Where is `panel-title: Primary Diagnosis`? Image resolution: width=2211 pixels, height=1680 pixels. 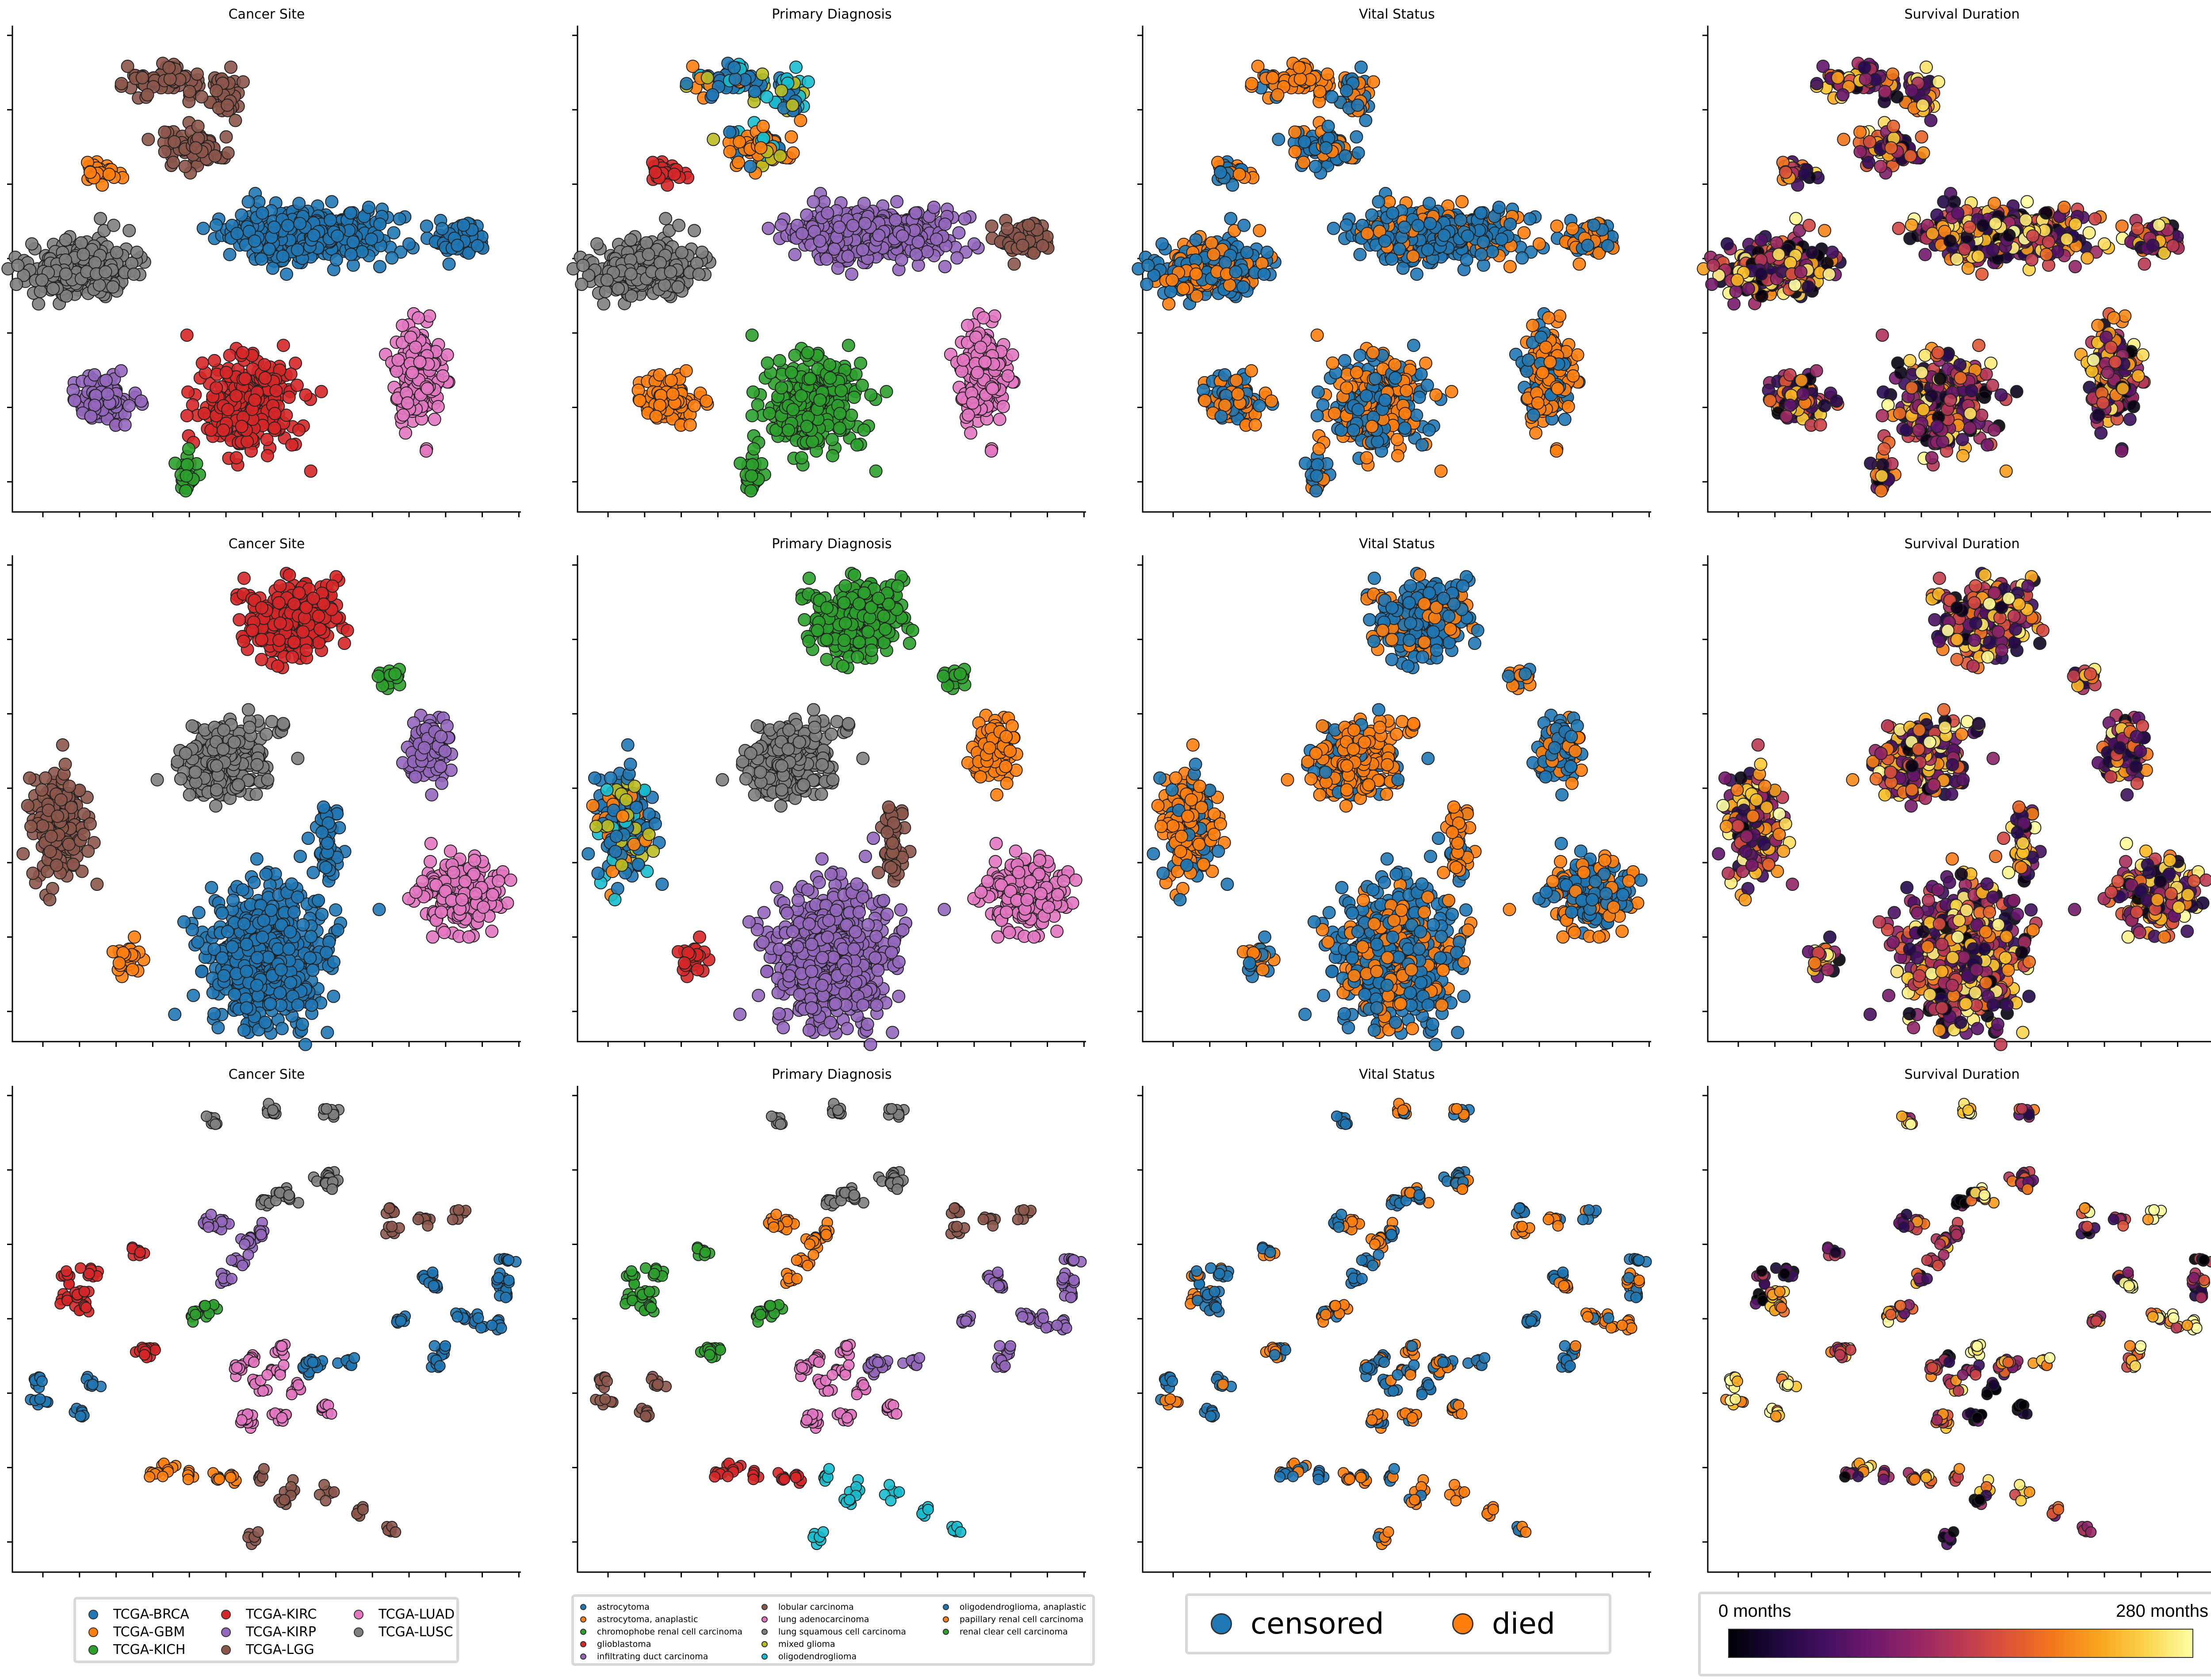
panel-title: Primary Diagnosis is located at coordinates (831, 14).